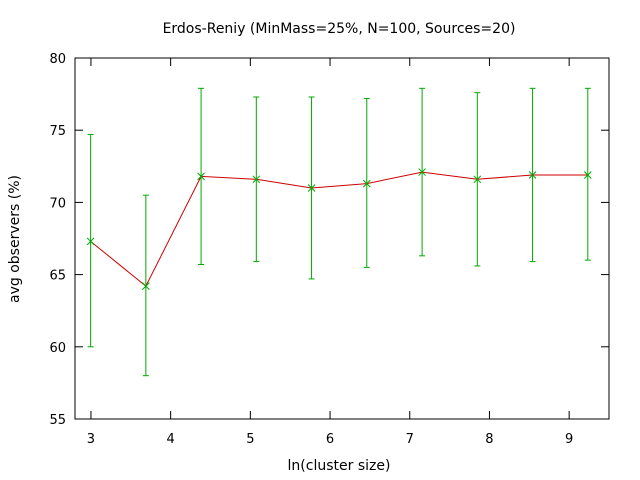 The image size is (640, 480). Describe the element at coordinates (57, 59) in the screenshot. I see `y-tick-label: 80` at that location.